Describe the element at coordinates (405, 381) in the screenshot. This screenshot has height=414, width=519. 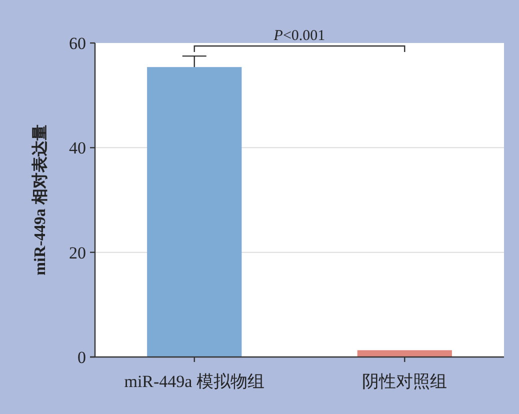
I see `x-tick-label: 阴性对照组` at that location.